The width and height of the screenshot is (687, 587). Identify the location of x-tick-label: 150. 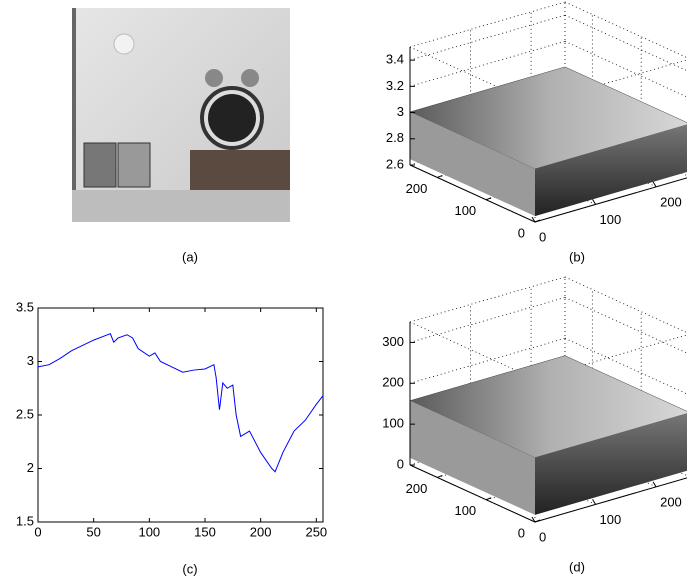
(205, 531).